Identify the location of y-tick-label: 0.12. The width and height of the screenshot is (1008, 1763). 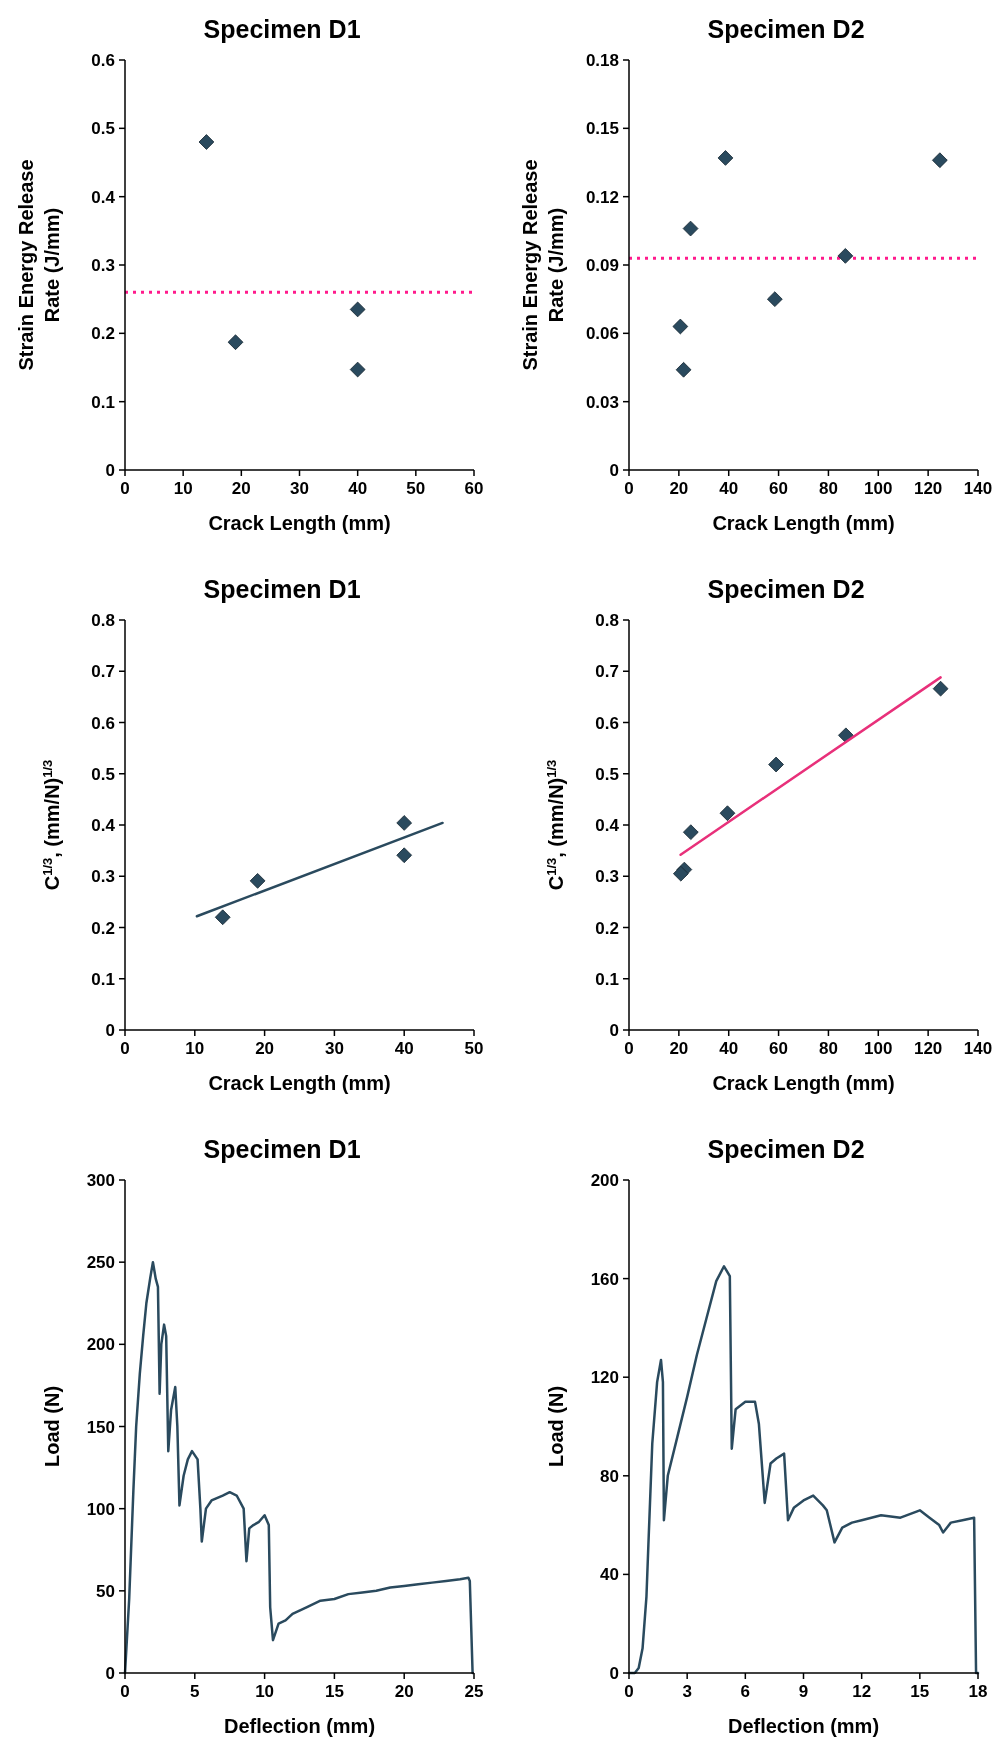
(602, 197).